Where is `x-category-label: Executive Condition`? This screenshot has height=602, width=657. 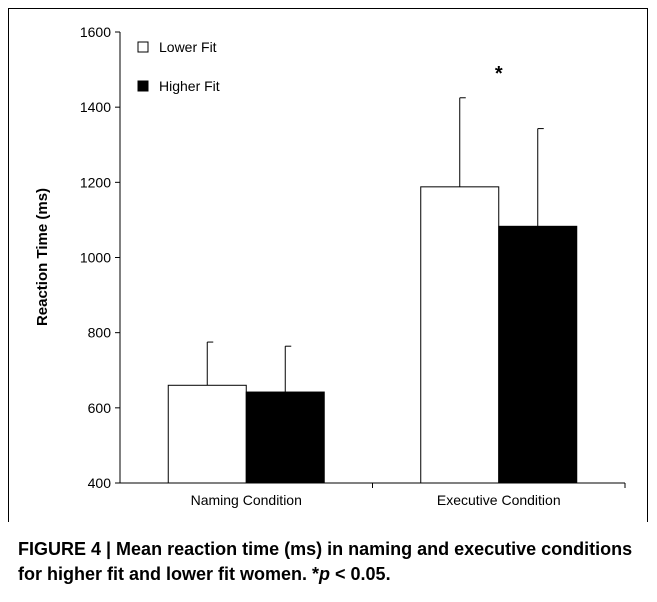
x-category-label: Executive Condition is located at coordinates (499, 500).